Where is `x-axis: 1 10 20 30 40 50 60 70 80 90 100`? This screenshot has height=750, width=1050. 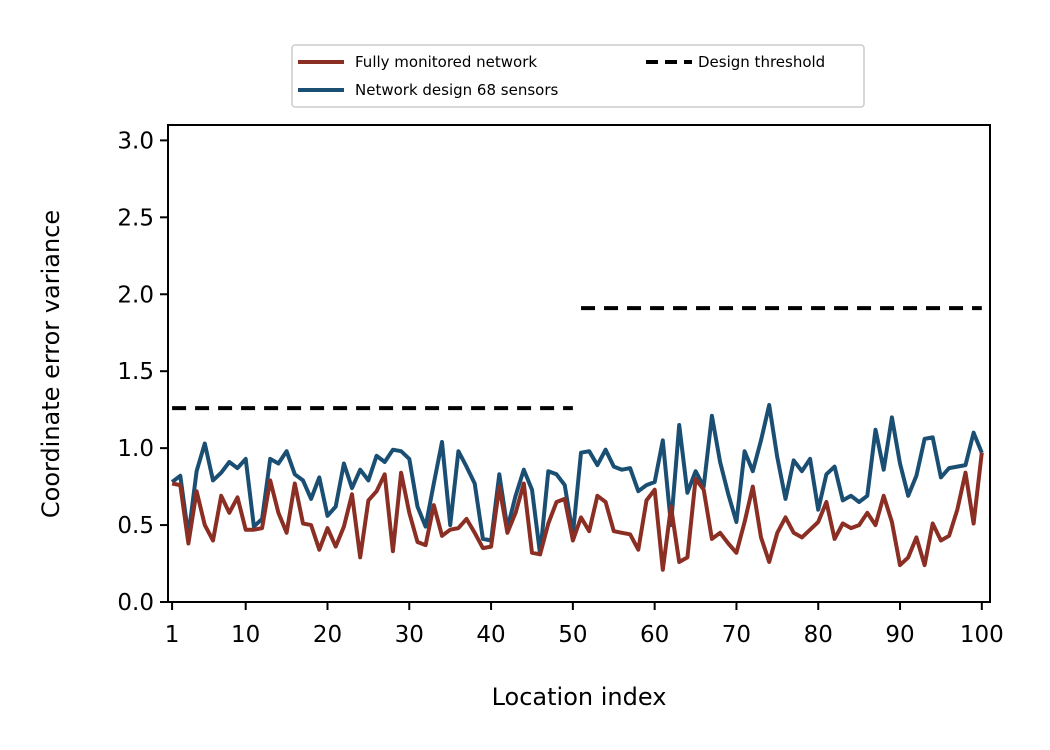
x-axis: 1 10 20 30 40 50 60 70 80 90 100 is located at coordinates (584, 625).